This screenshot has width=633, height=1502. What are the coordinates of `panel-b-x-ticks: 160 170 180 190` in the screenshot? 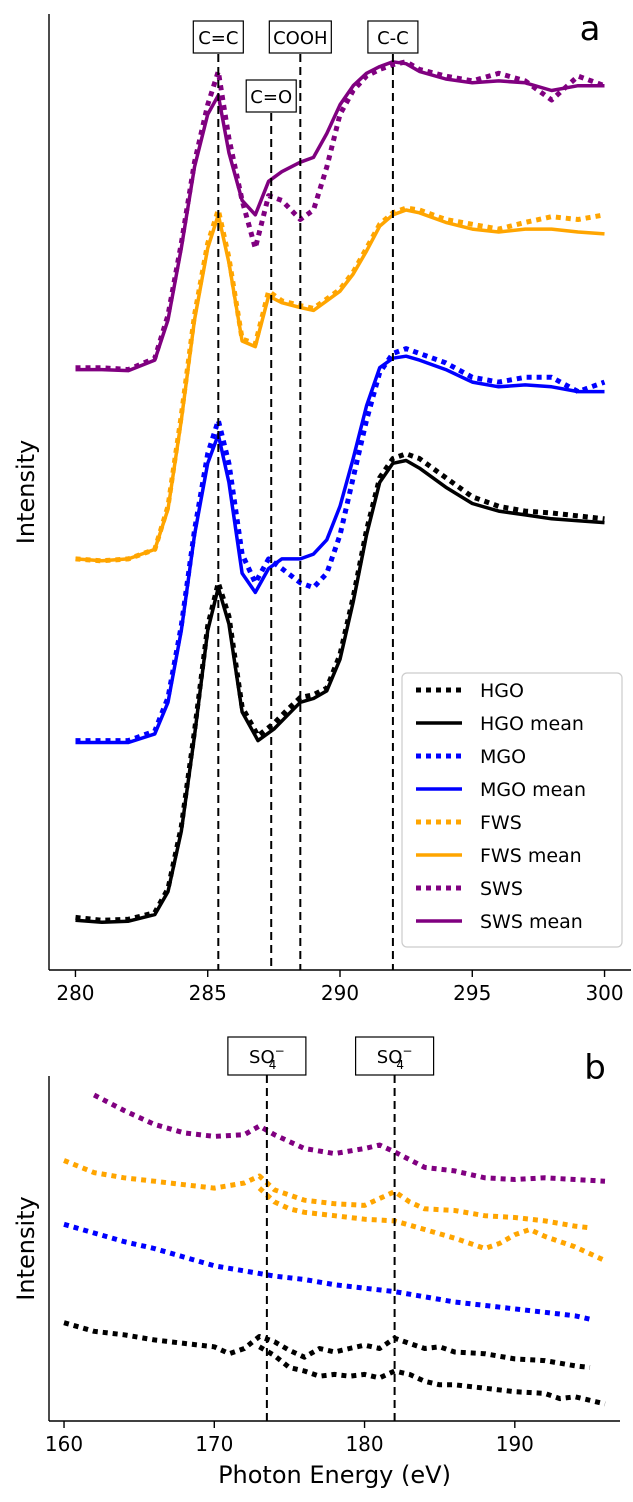 It's located at (289, 1438).